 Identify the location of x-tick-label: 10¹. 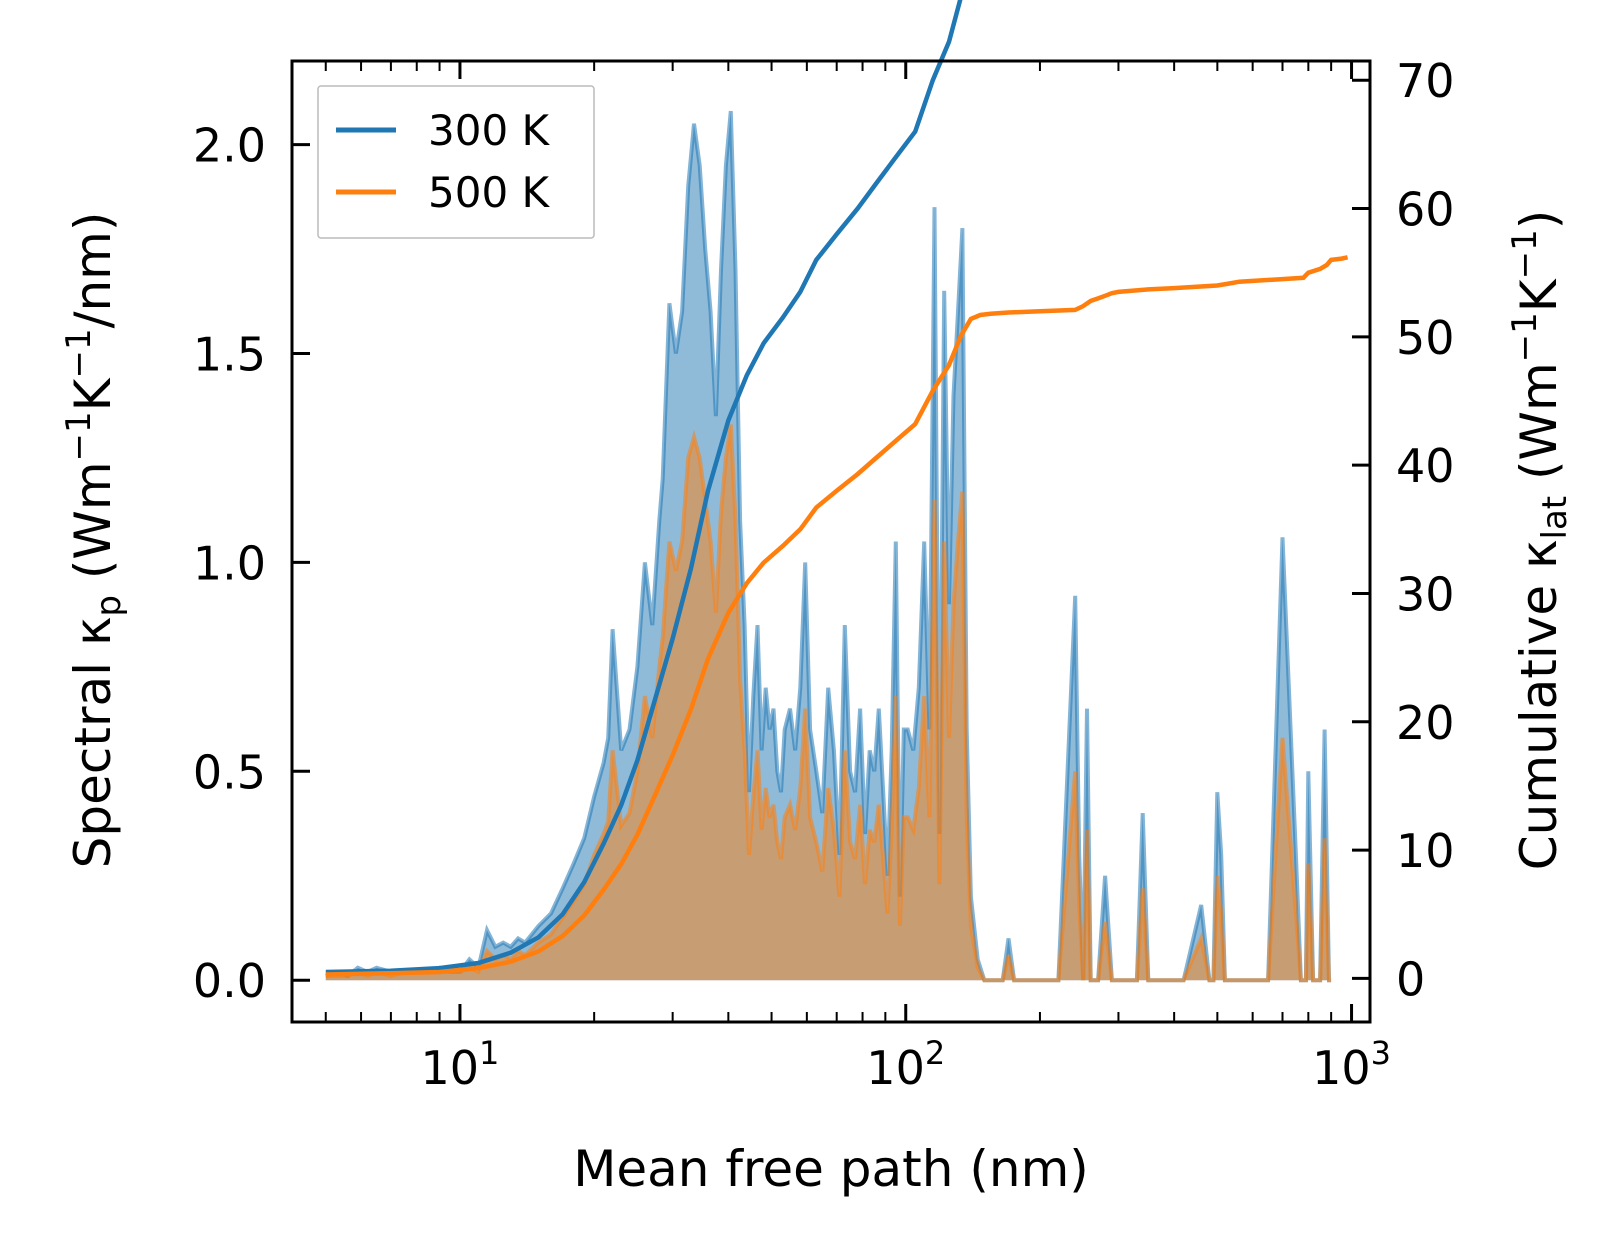
(460, 1064).